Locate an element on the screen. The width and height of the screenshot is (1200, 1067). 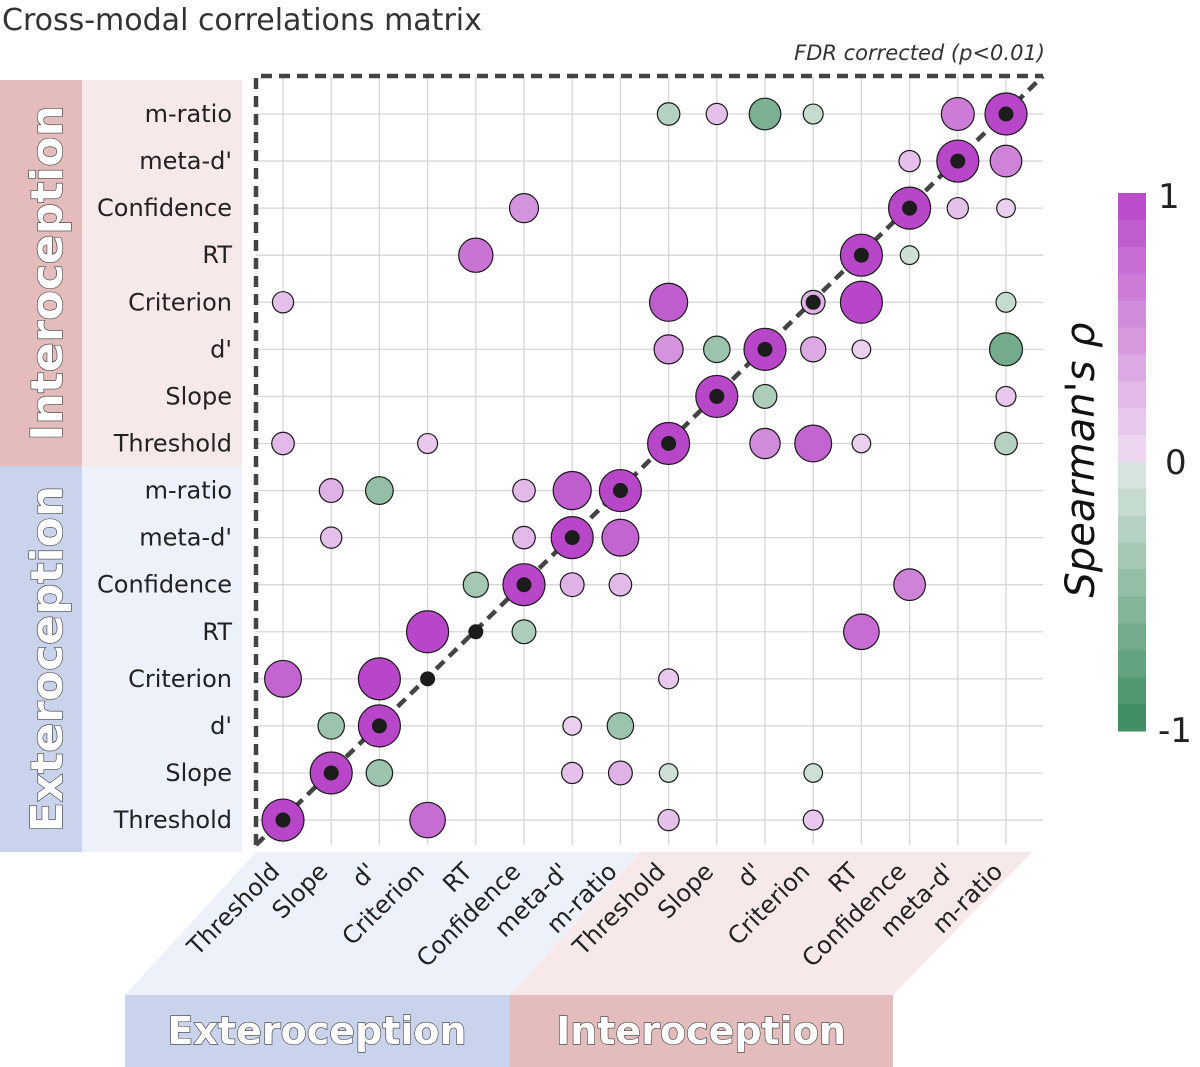
extero-col-band is located at coordinates (317, 1031).